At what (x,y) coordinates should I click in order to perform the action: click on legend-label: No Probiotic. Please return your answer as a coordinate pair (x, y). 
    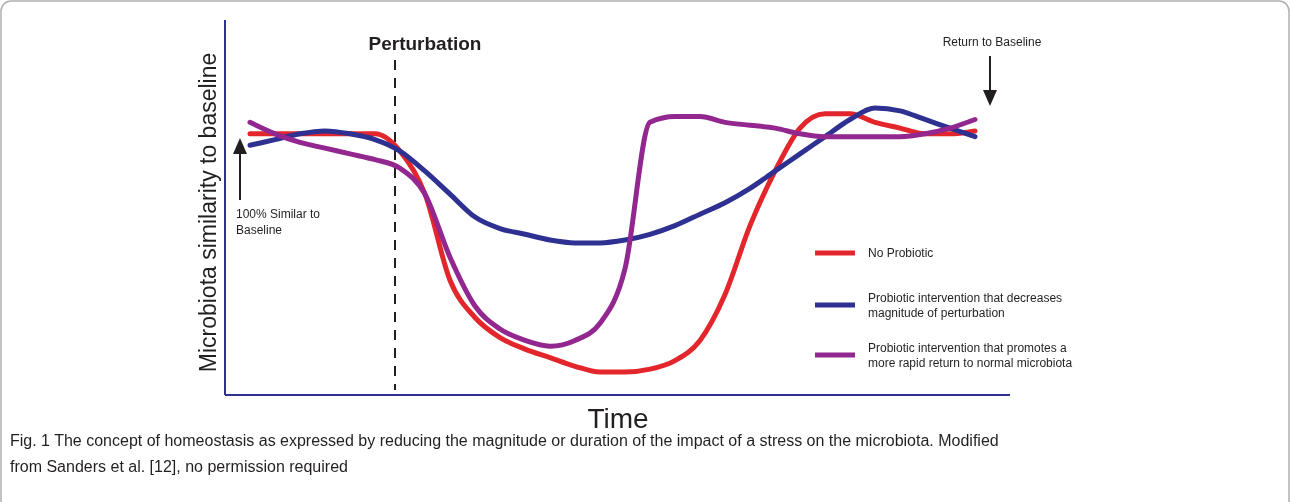
    Looking at the image, I should click on (901, 253).